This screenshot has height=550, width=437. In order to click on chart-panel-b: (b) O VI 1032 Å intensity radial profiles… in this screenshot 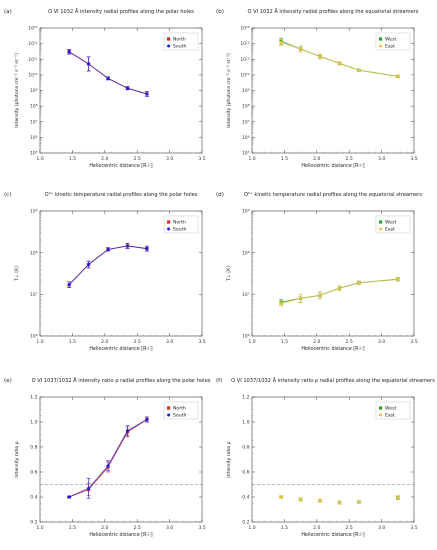, I will do `click(317, 88)`.